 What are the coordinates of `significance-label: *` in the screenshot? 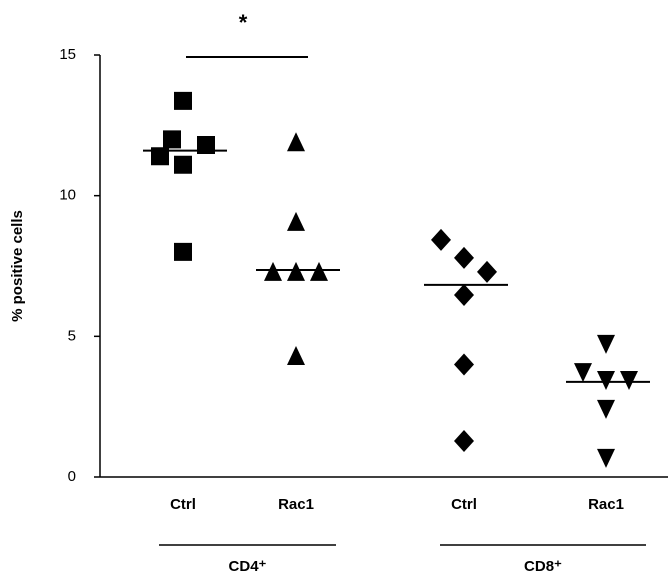 It's located at (243, 22).